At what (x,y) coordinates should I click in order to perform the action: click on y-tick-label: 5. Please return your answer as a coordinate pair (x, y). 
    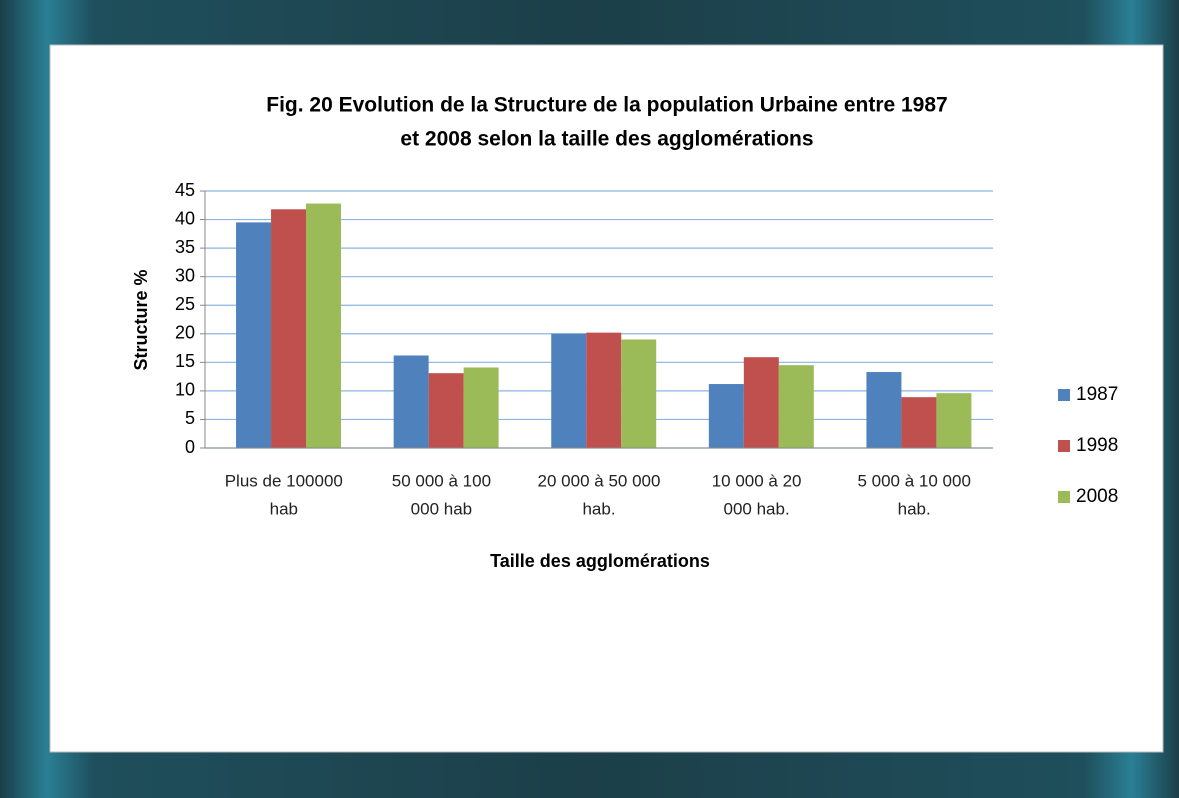
    Looking at the image, I should click on (190, 418).